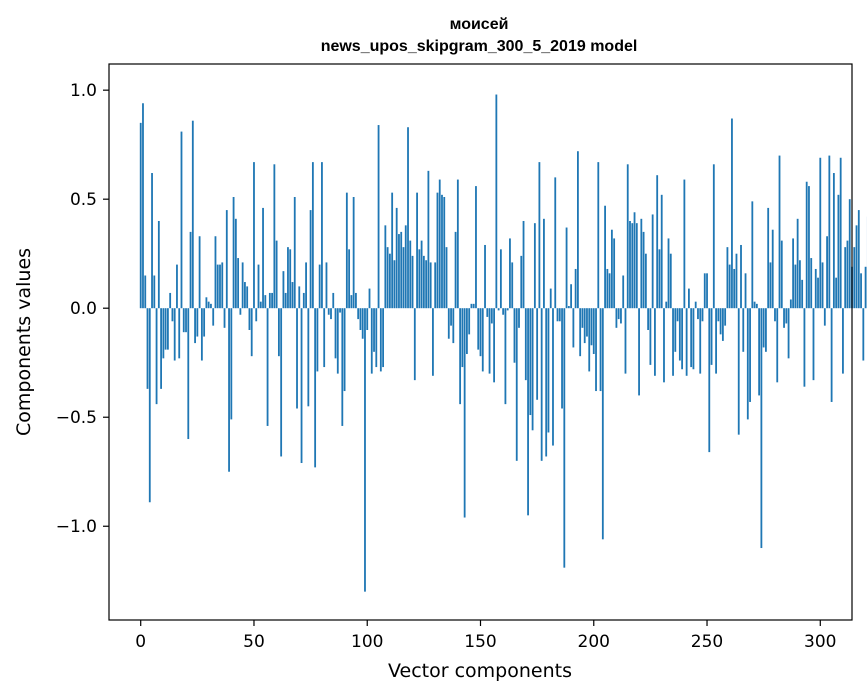 The height and width of the screenshot is (696, 867). I want to click on x-tick-label: 200, so click(594, 642).